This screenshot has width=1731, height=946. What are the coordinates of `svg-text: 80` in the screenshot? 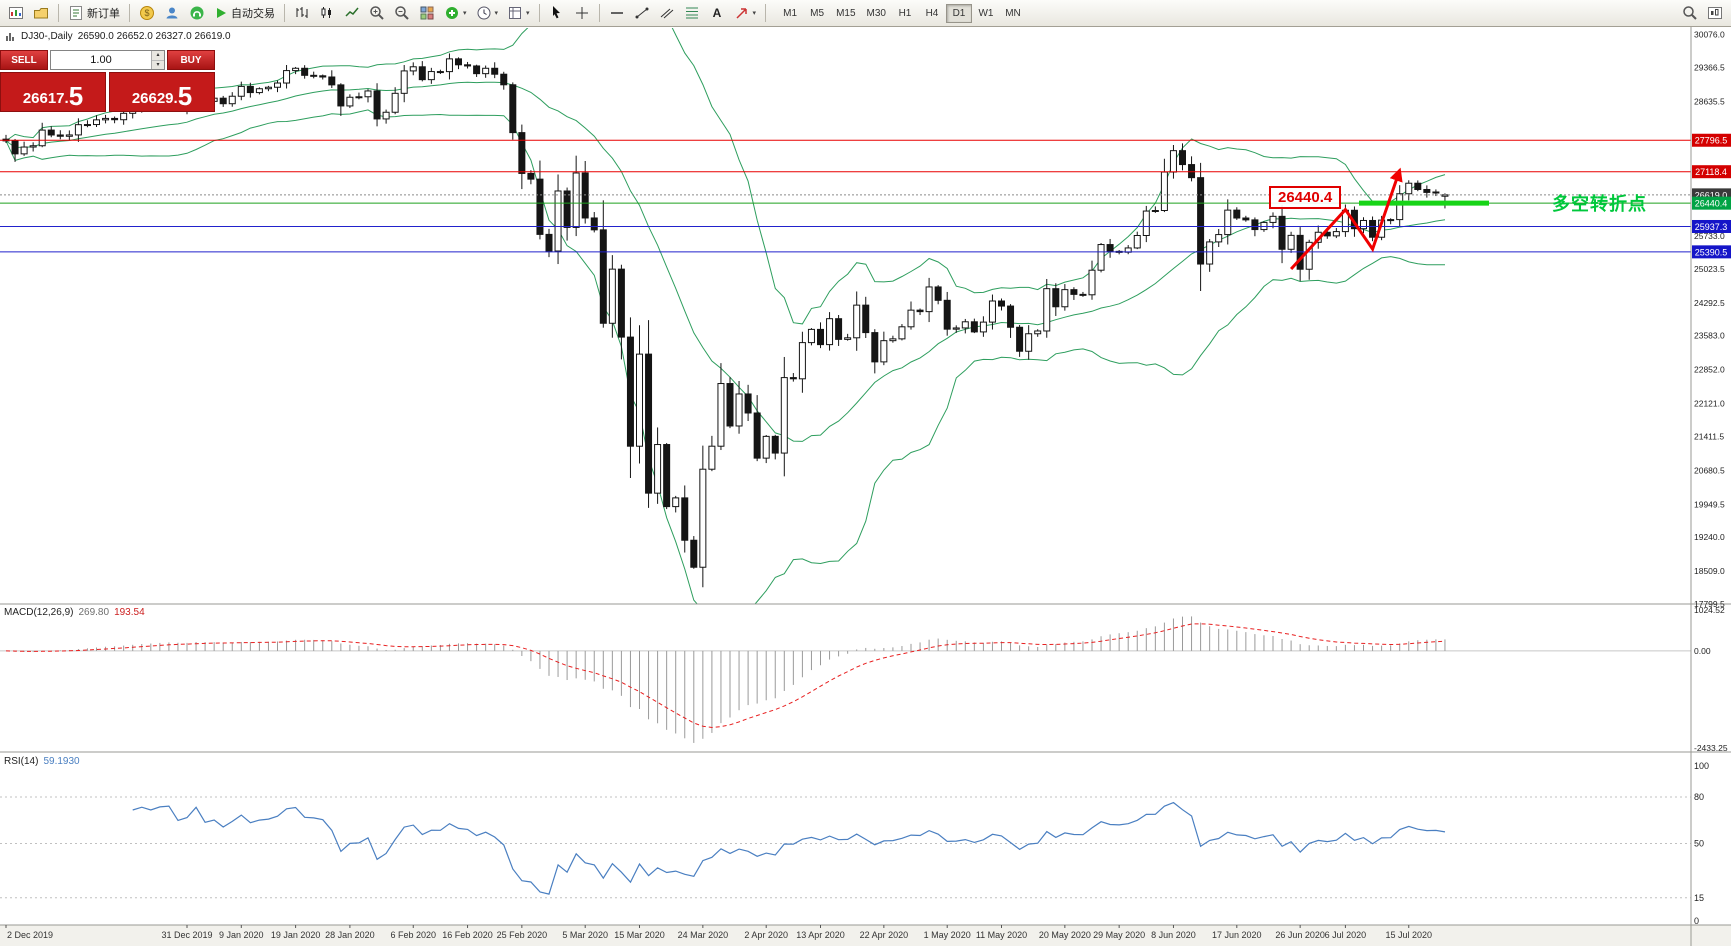 It's located at (1699, 797).